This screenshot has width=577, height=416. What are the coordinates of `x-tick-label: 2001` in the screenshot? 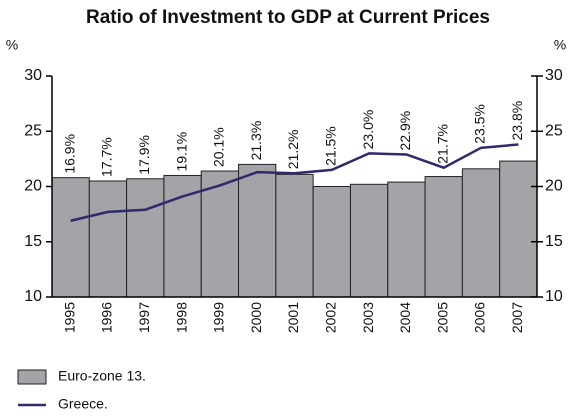 It's located at (293, 317).